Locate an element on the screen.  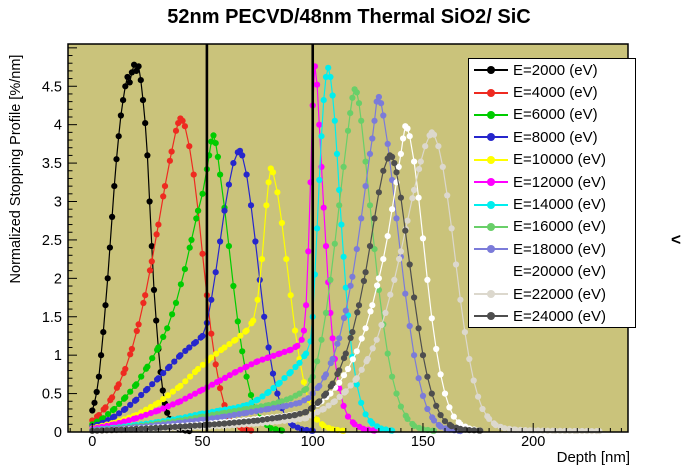
legend-label: E=20000 (eV) is located at coordinates (559, 272).